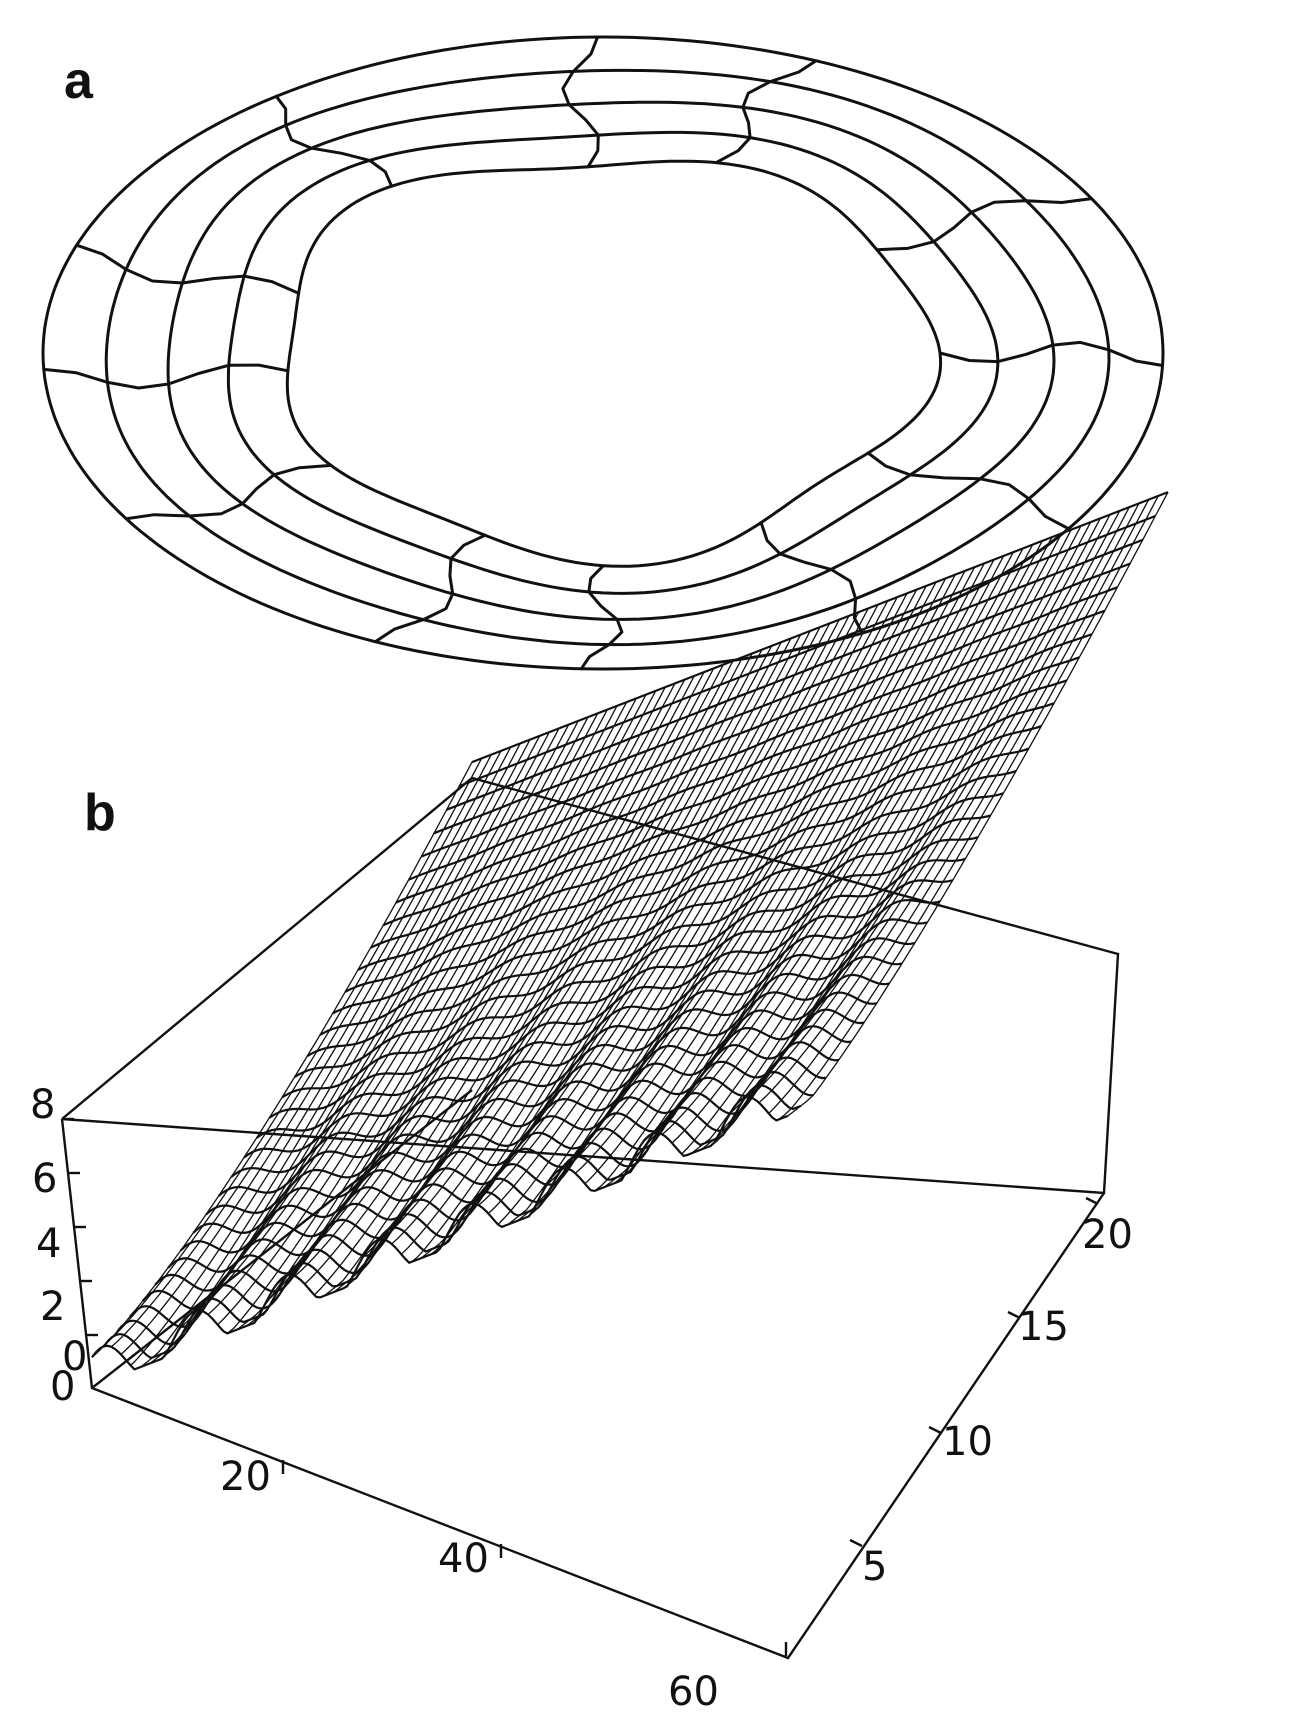 The height and width of the screenshot is (1713, 1296). What do you see at coordinates (48, 1244) in the screenshot?
I see `z-tick-4: 4` at bounding box center [48, 1244].